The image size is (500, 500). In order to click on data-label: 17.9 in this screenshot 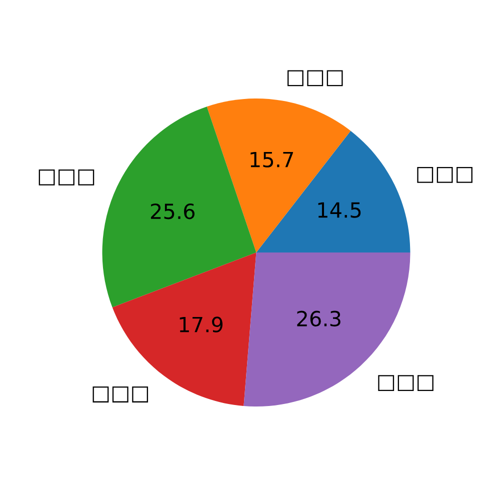, I will do `click(201, 324)`.